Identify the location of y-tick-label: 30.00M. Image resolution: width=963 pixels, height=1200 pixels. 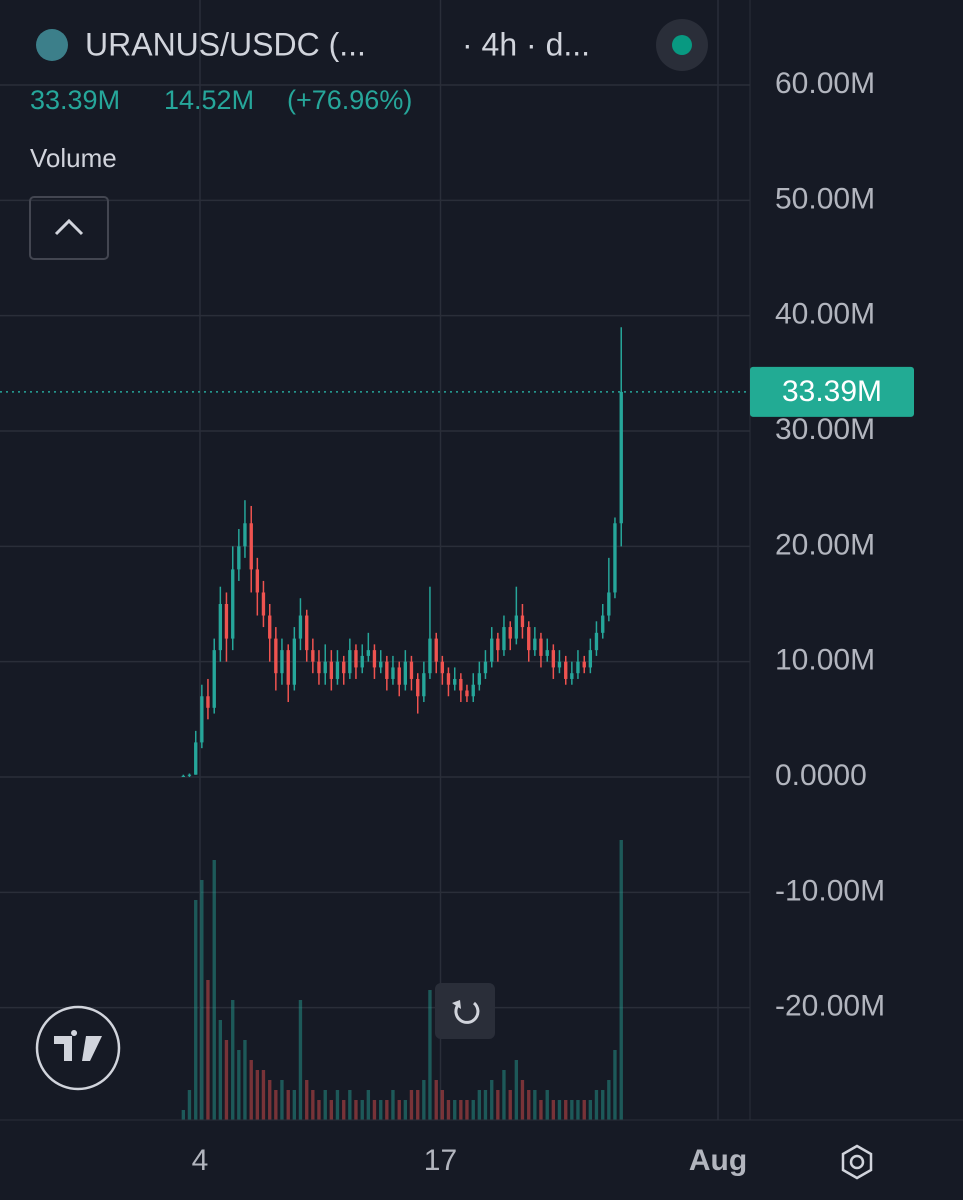
(825, 429).